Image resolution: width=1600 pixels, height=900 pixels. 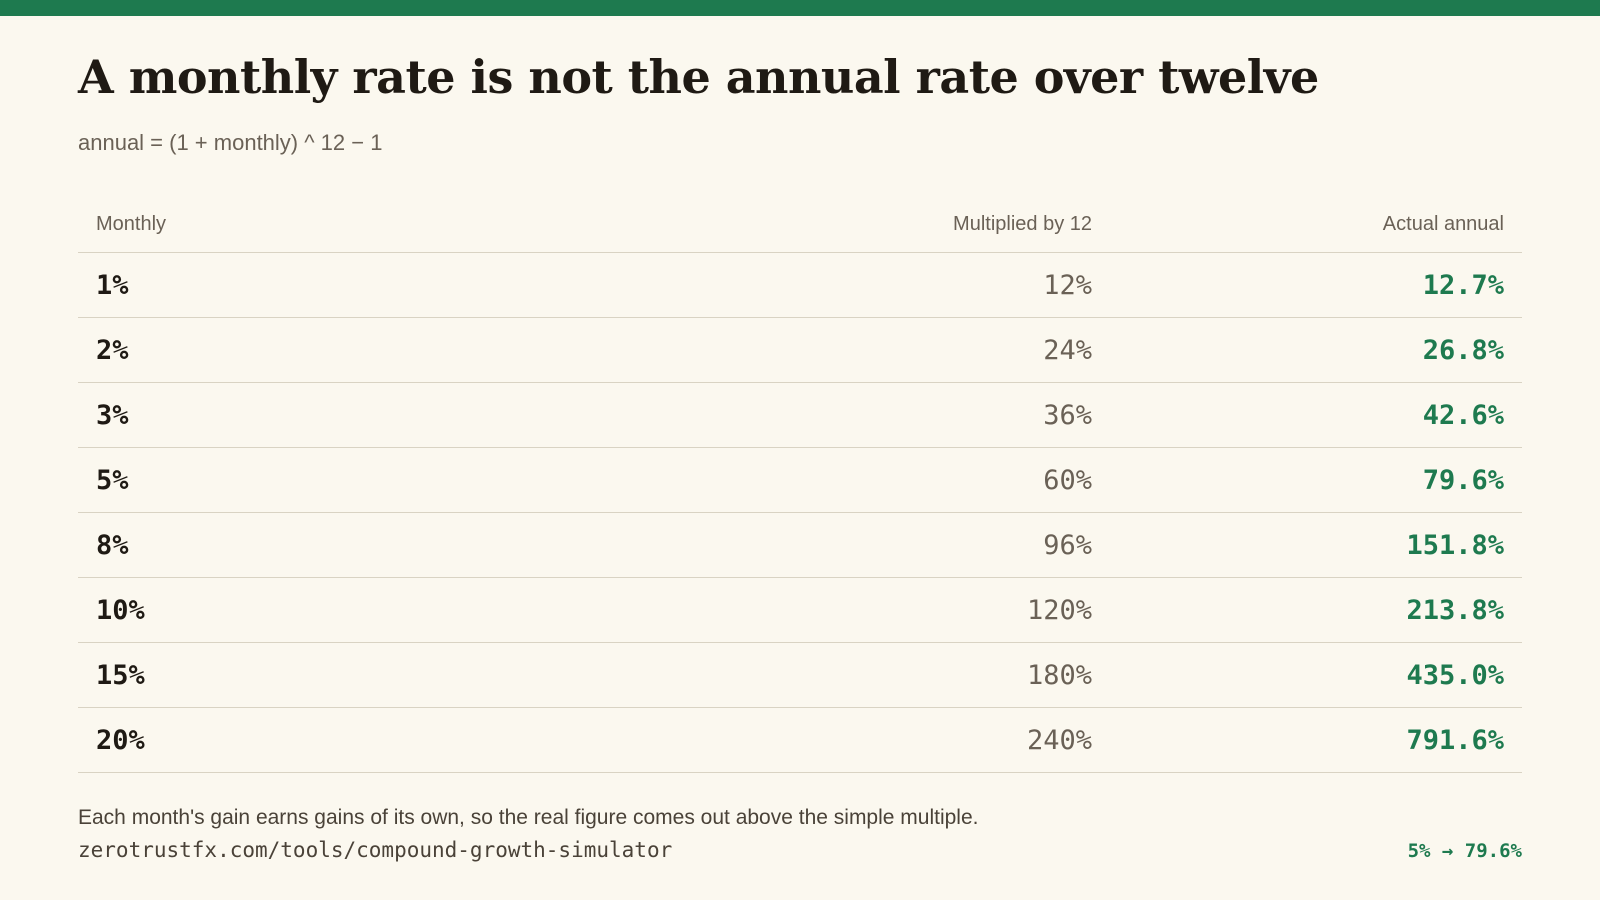 What do you see at coordinates (932, 740) in the screenshot?
I see `cell-multiplied: 240%` at bounding box center [932, 740].